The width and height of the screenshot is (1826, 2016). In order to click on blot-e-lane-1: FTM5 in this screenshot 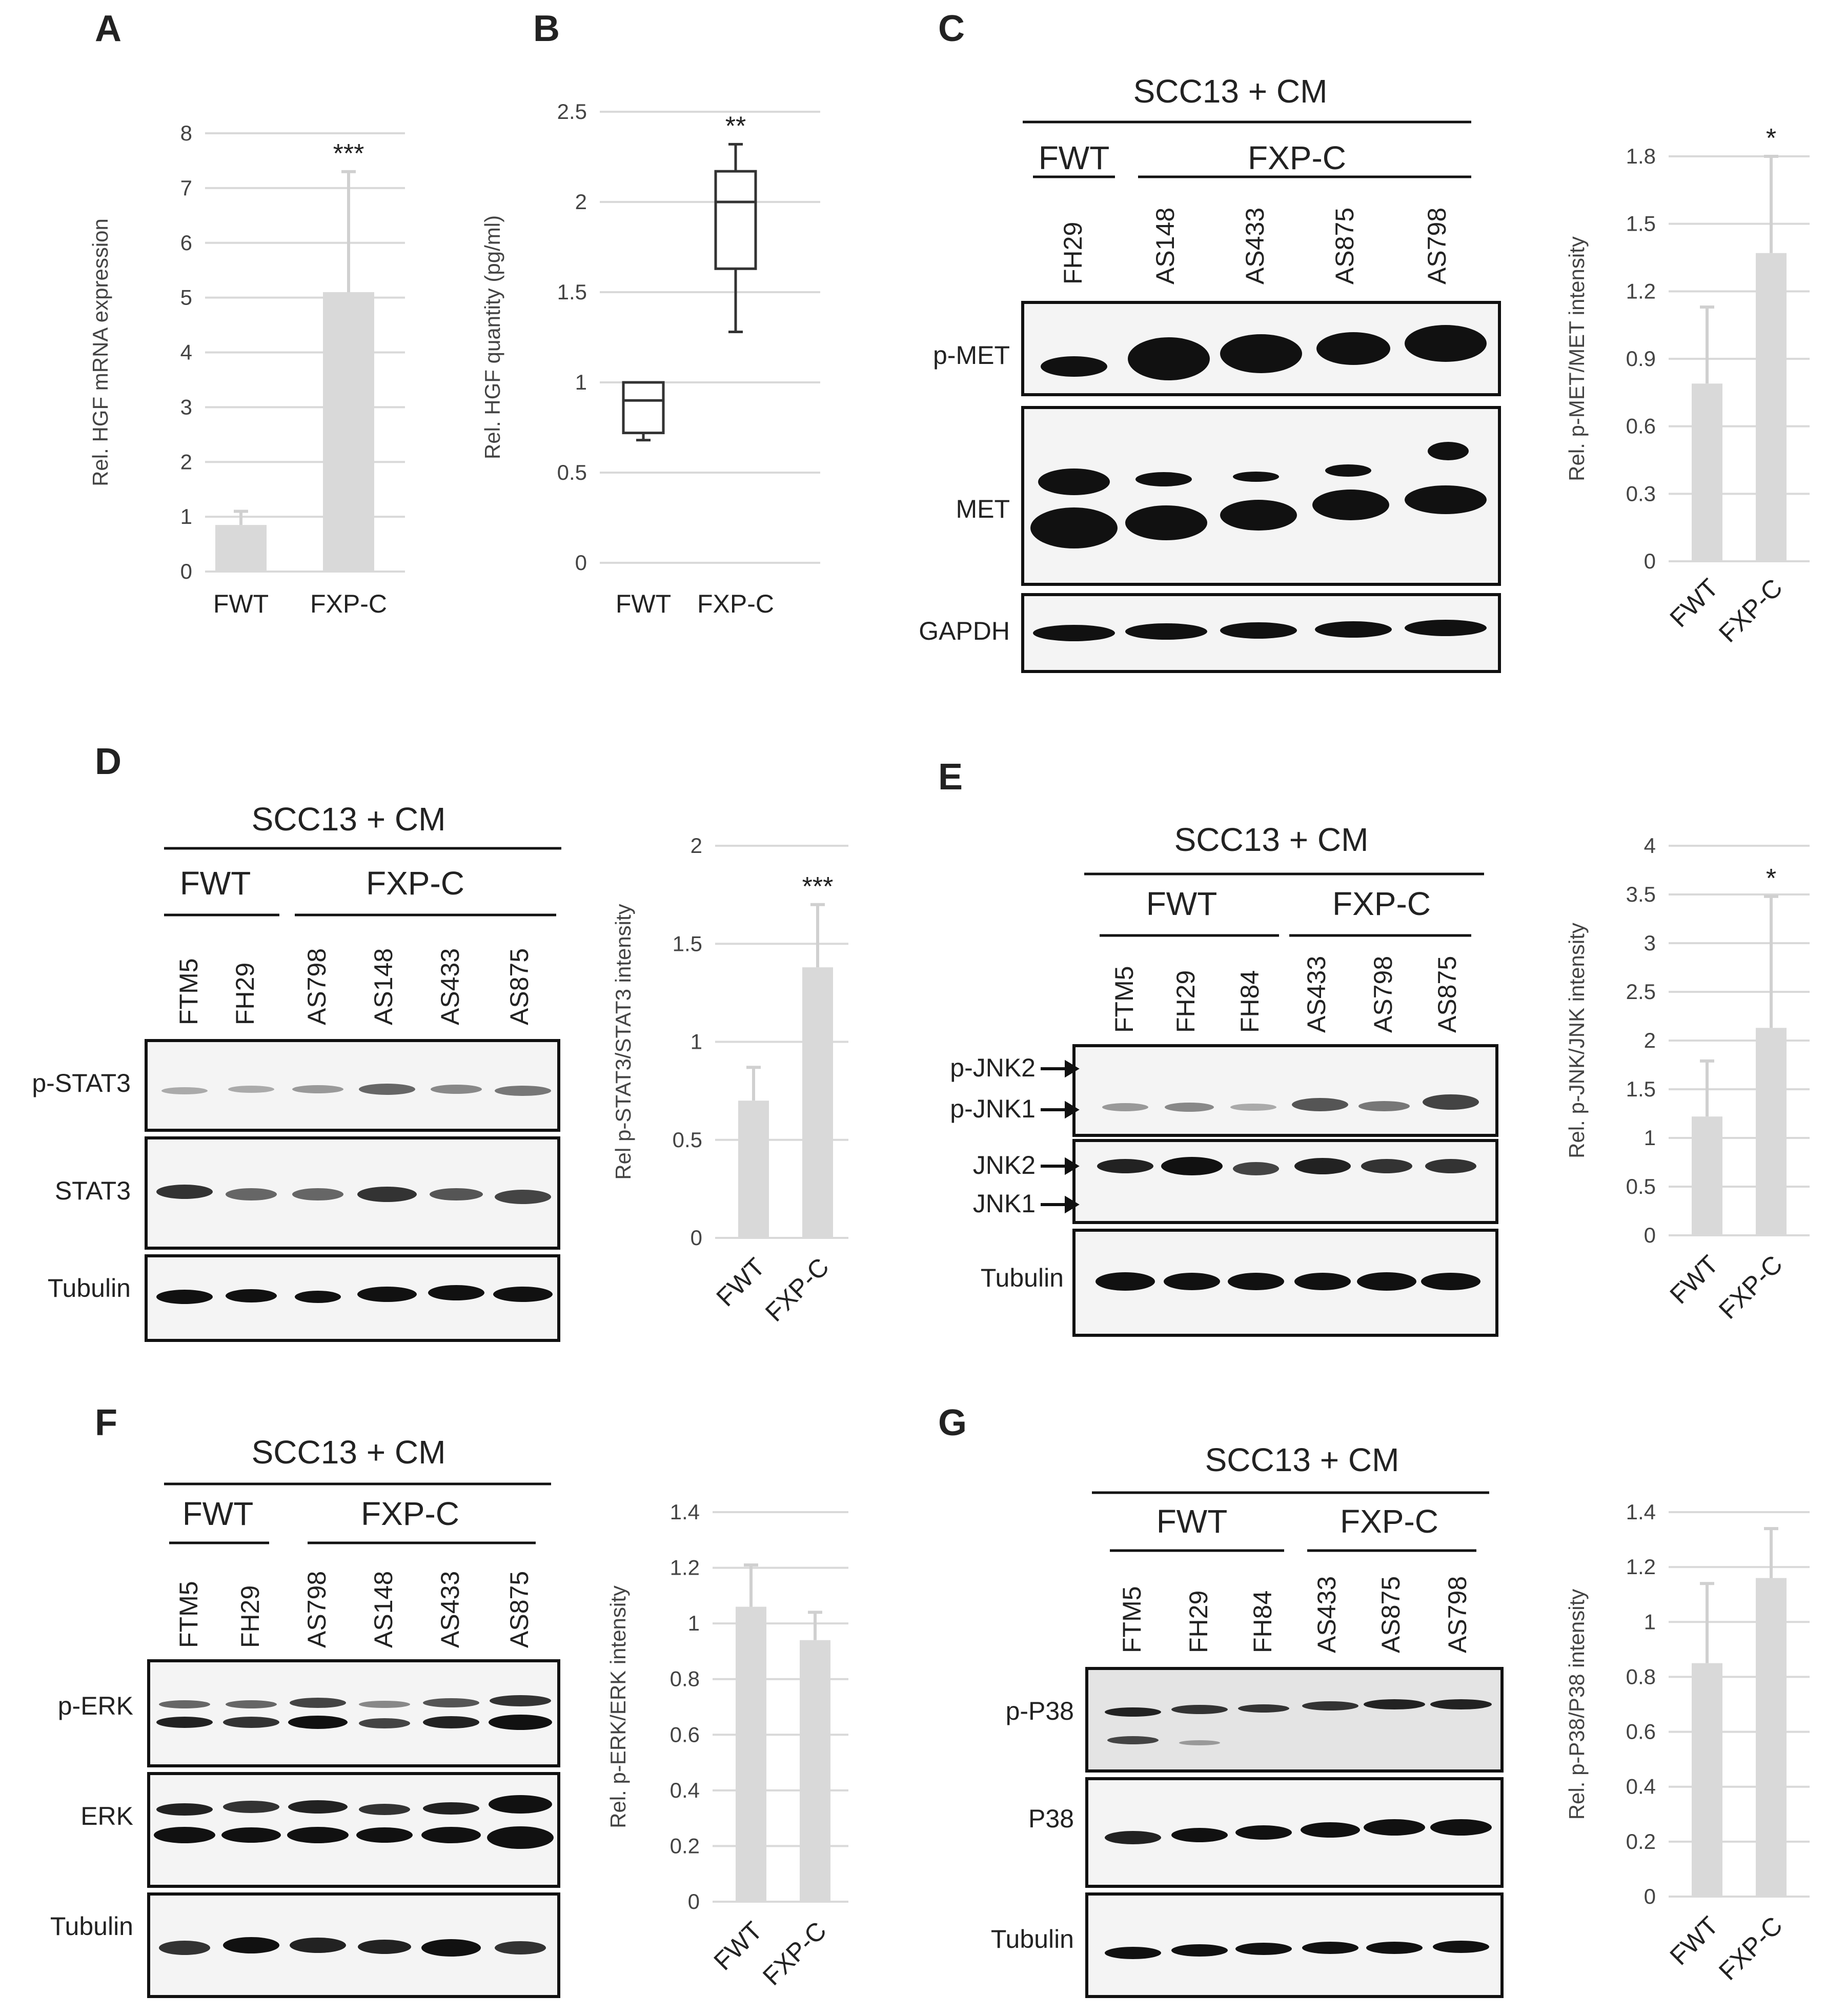, I will do `click(1124, 1000)`.